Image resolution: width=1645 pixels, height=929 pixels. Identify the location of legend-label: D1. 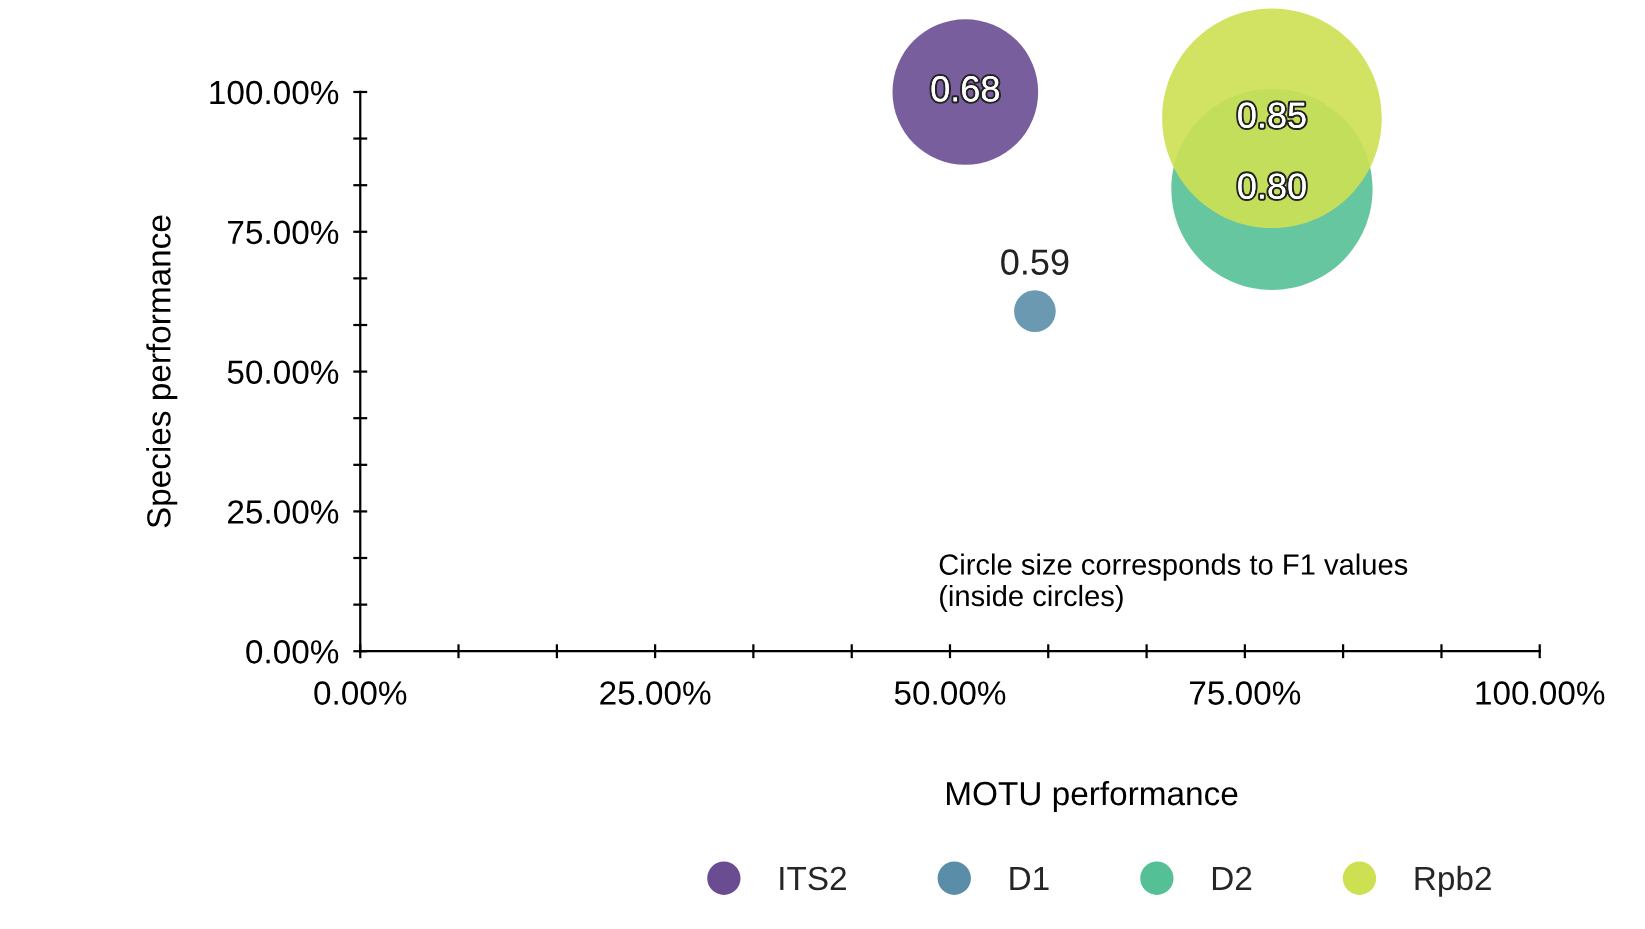
(1029, 878).